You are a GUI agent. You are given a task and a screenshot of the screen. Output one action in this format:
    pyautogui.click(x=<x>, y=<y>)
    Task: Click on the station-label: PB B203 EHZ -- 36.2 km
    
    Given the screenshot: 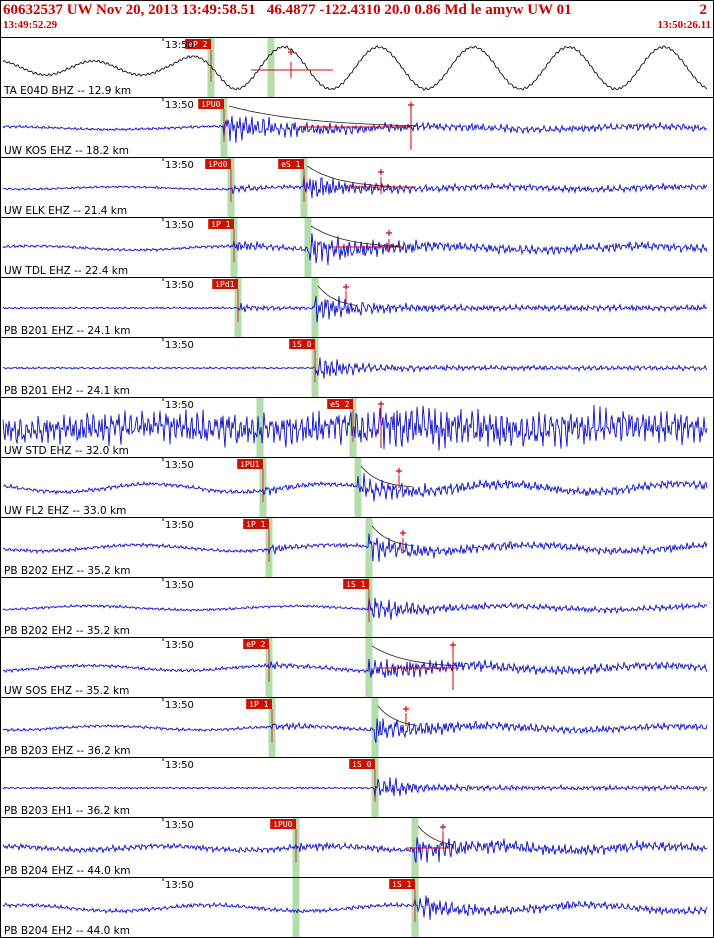 What is the action you would take?
    pyautogui.click(x=67, y=751)
    